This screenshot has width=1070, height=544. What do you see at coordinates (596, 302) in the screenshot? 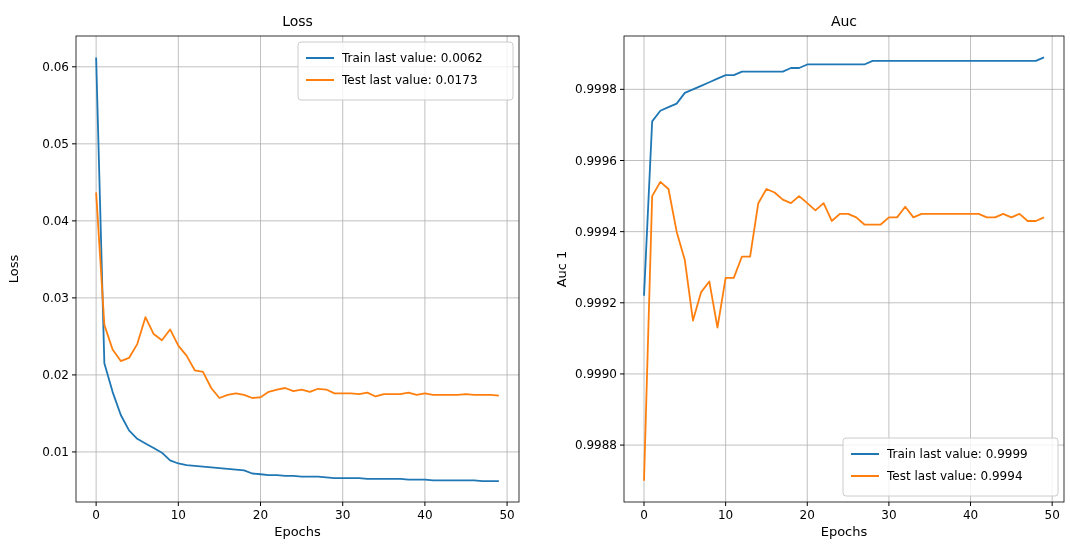
I see `y-tick-label: 0.9992` at bounding box center [596, 302].